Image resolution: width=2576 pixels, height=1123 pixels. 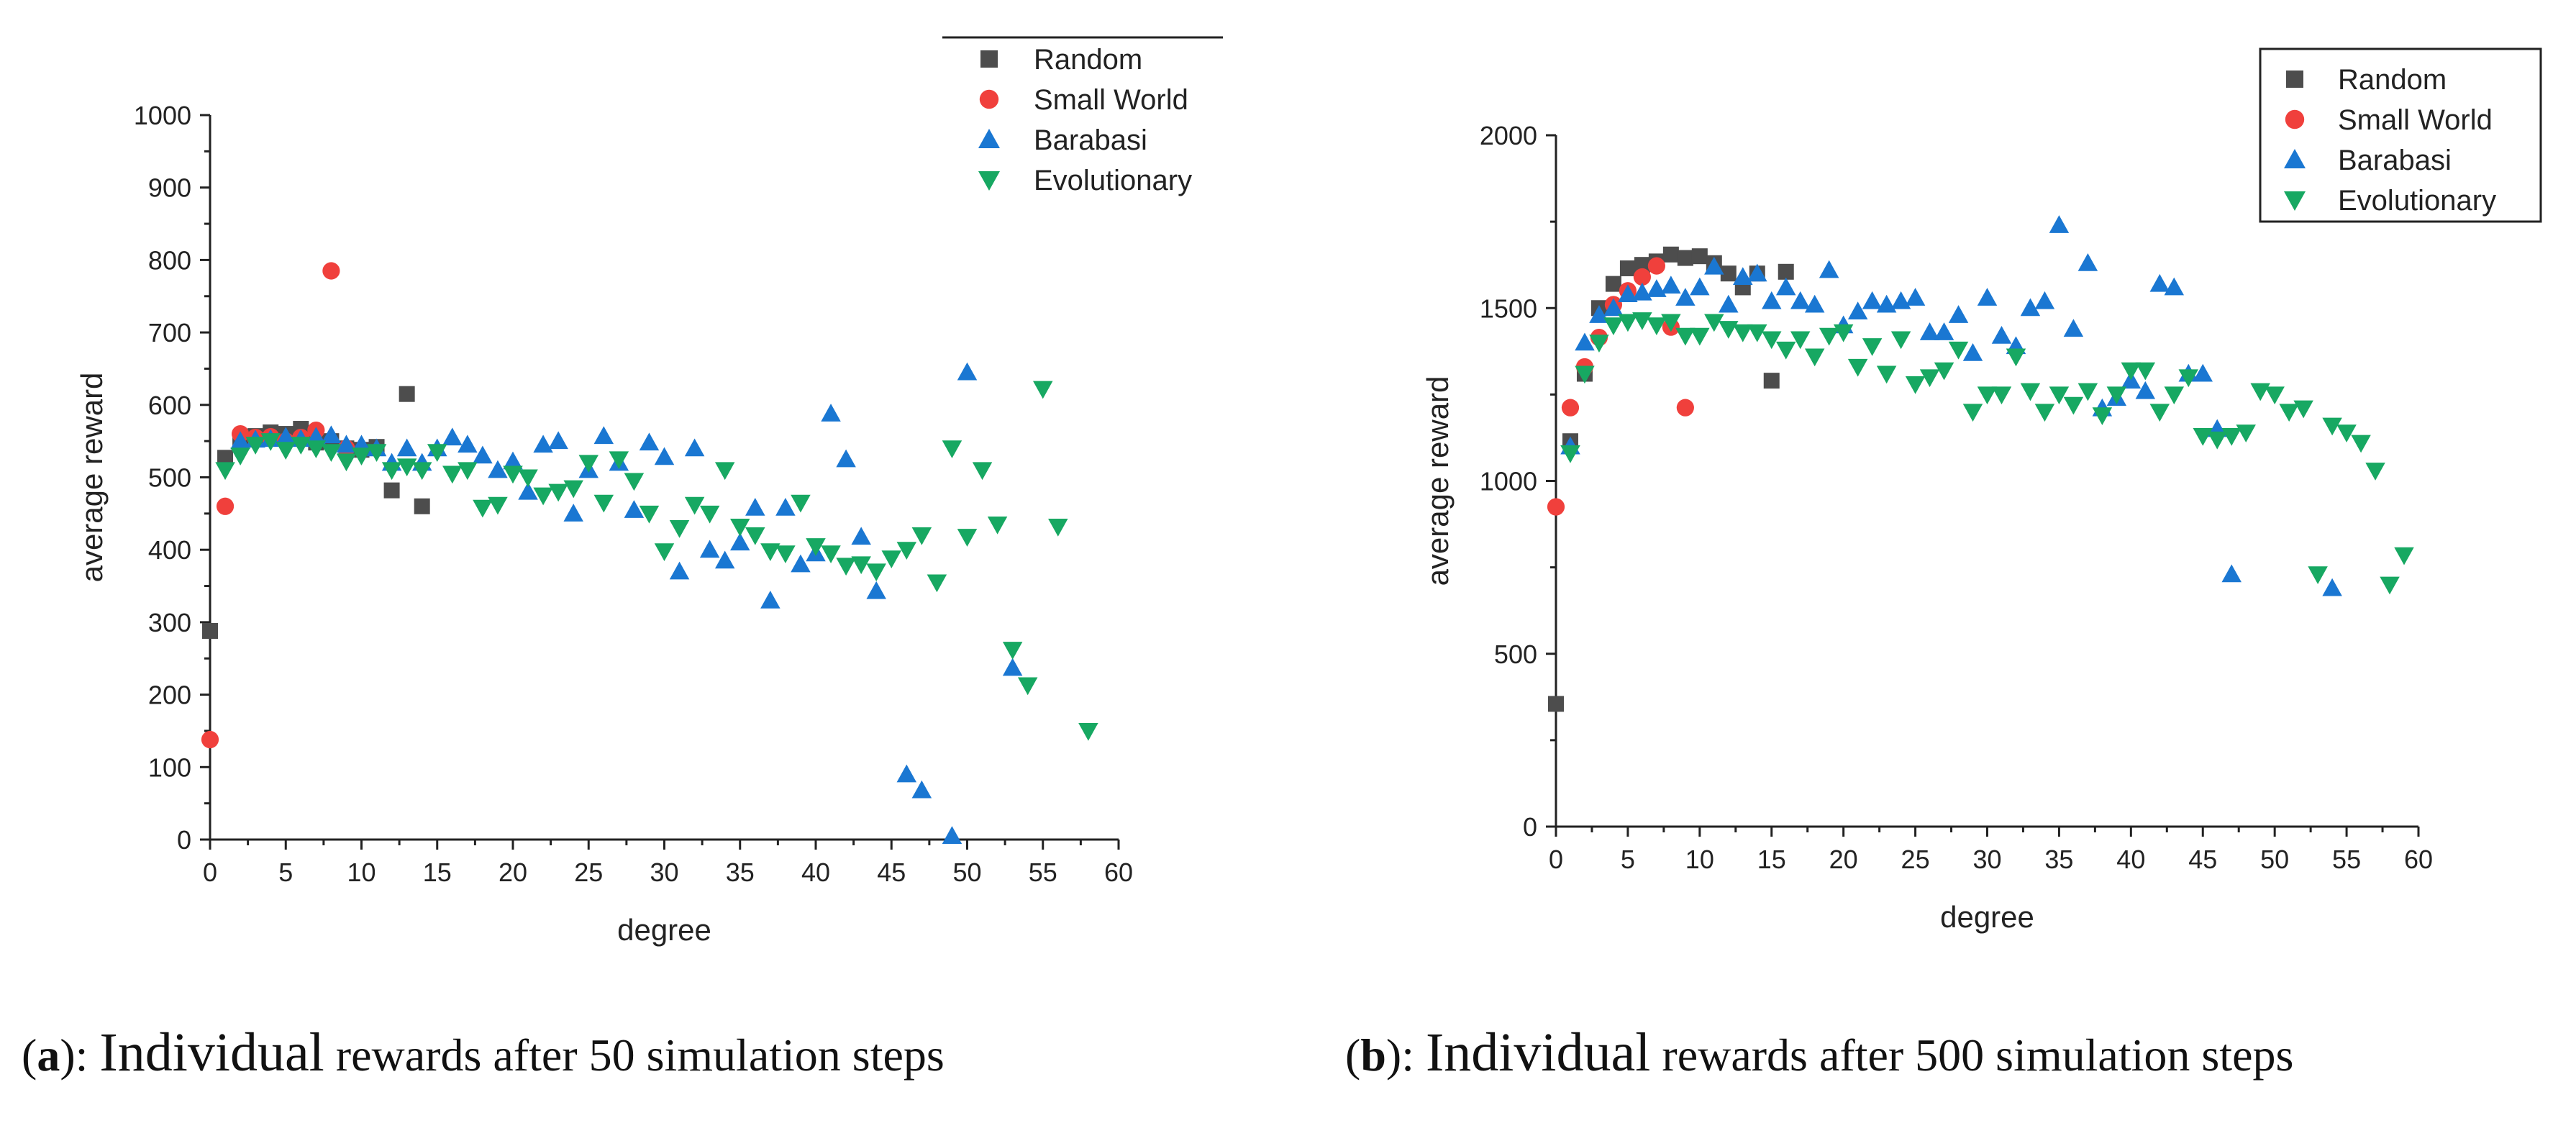 I want to click on y-axis-title: average reward, so click(x=1438, y=481).